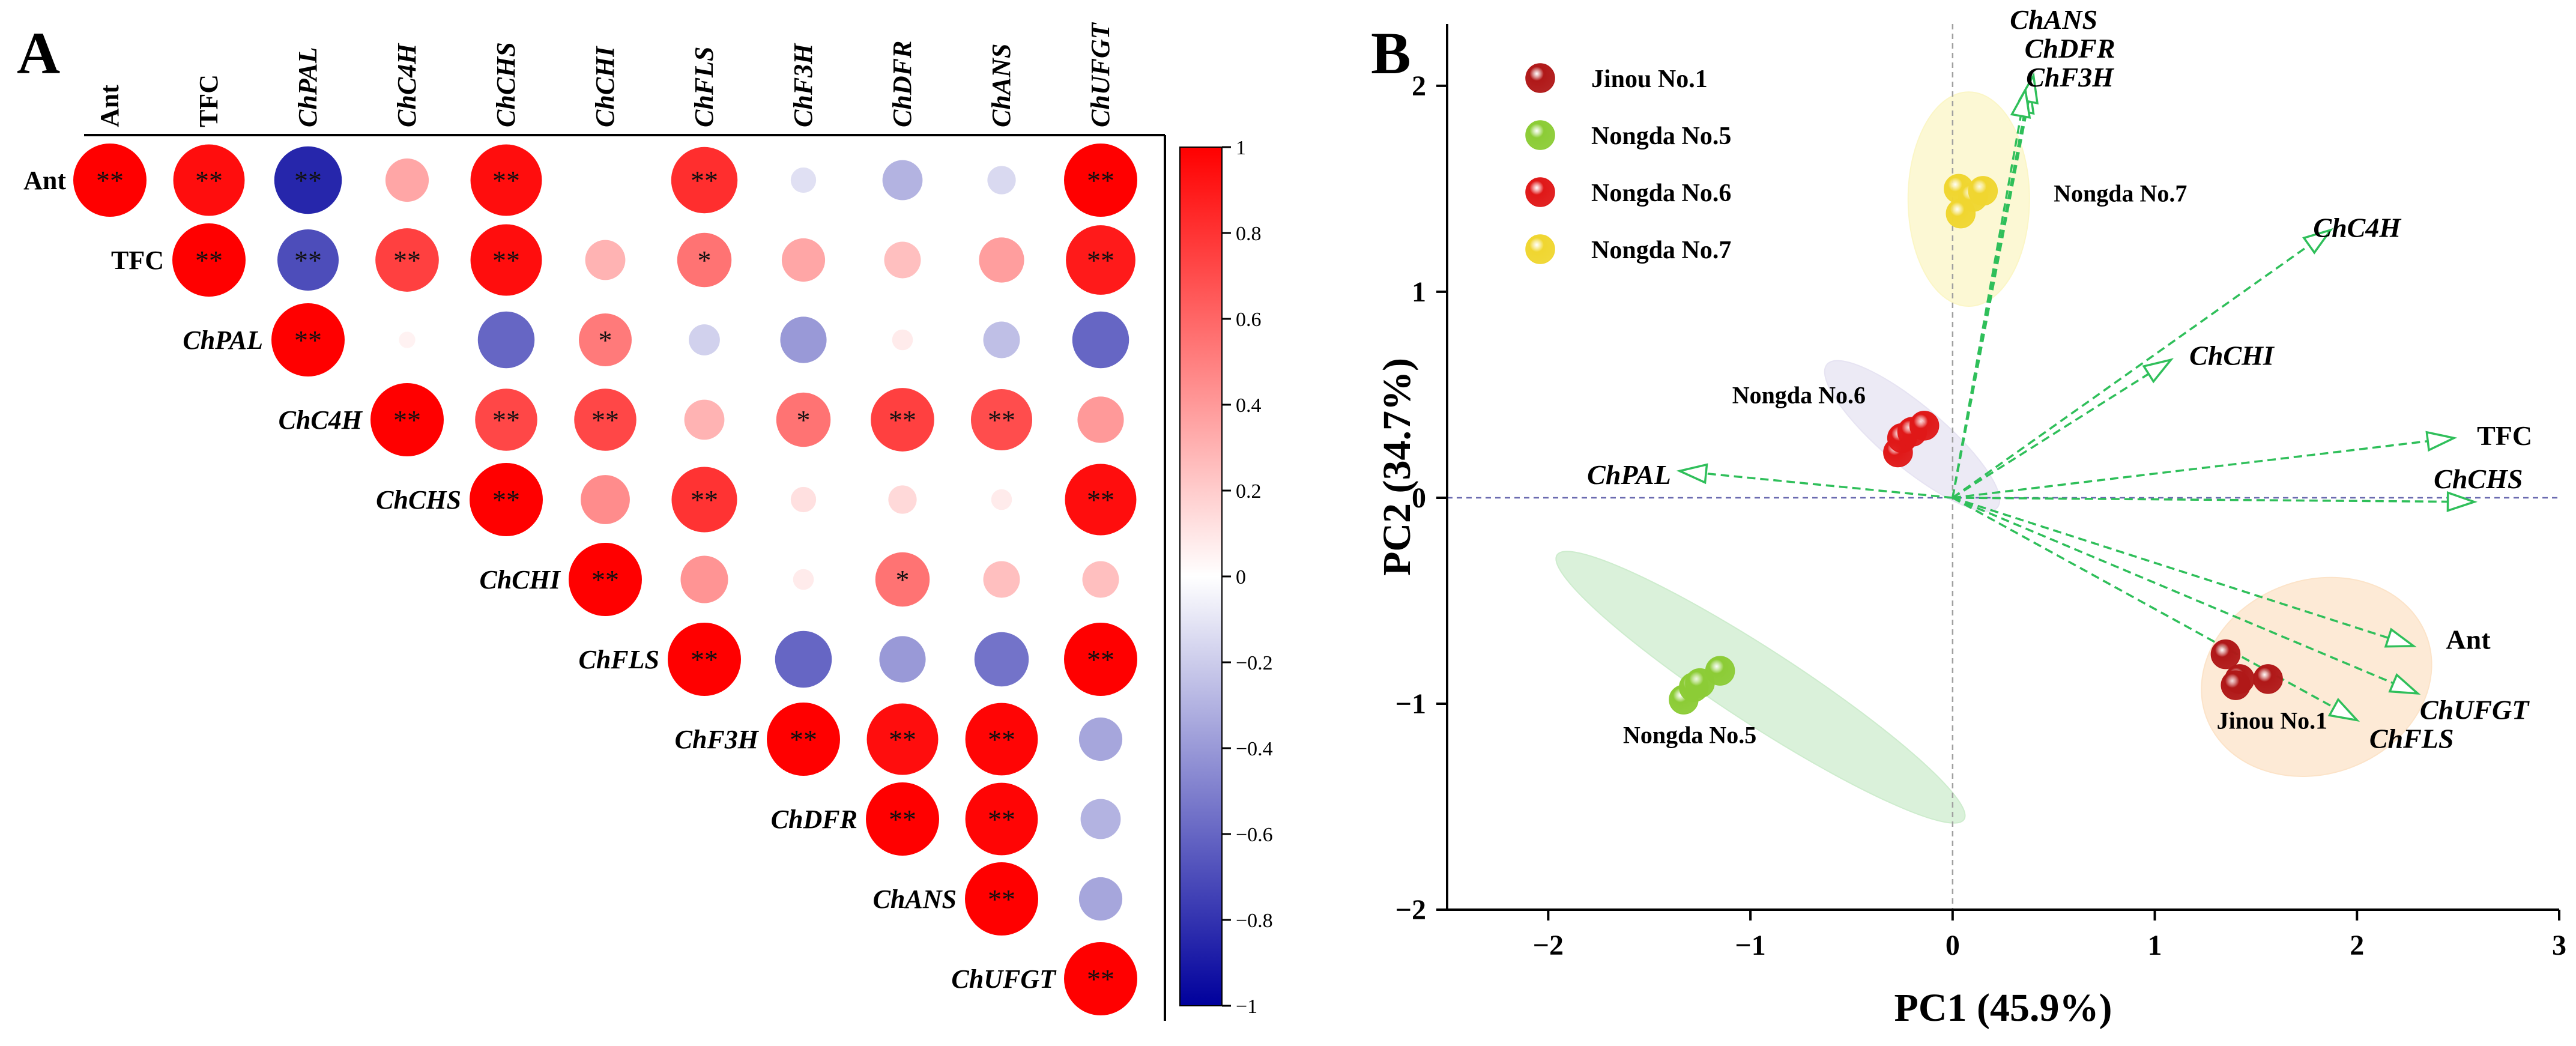  Describe the element at coordinates (1001, 180) in the screenshot. I see `corr-circle-ant-chans` at that location.